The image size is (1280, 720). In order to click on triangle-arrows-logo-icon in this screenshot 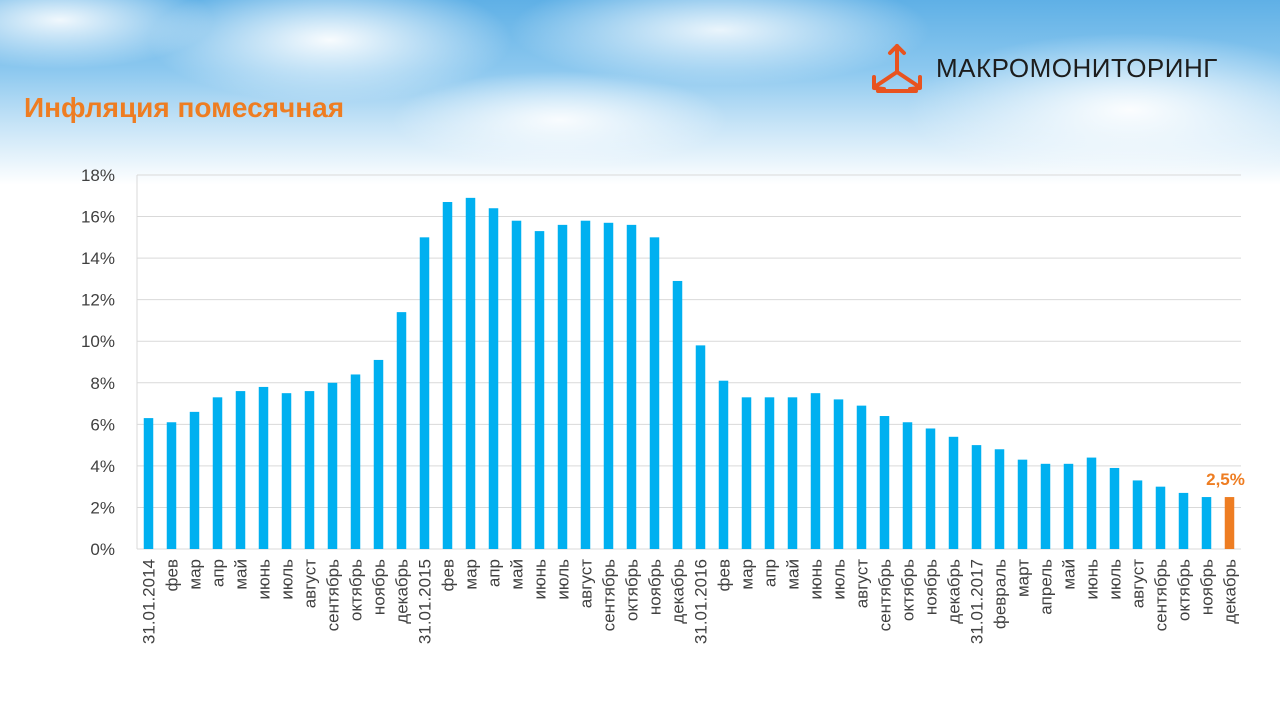, I will do `click(897, 68)`.